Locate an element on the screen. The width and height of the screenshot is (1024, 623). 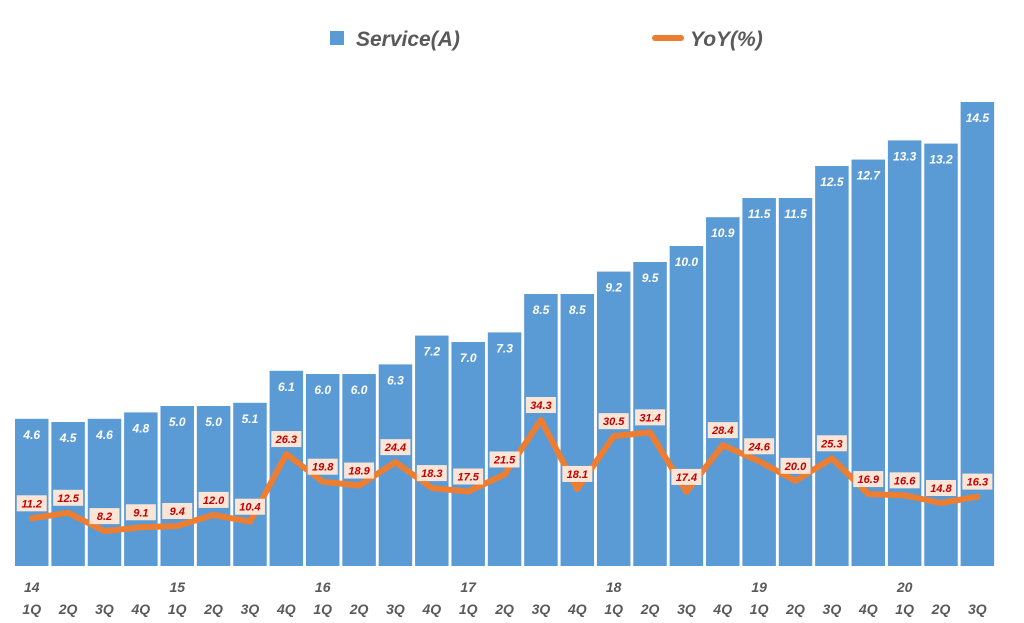
bar-value-label: 9.5 is located at coordinates (650, 278).